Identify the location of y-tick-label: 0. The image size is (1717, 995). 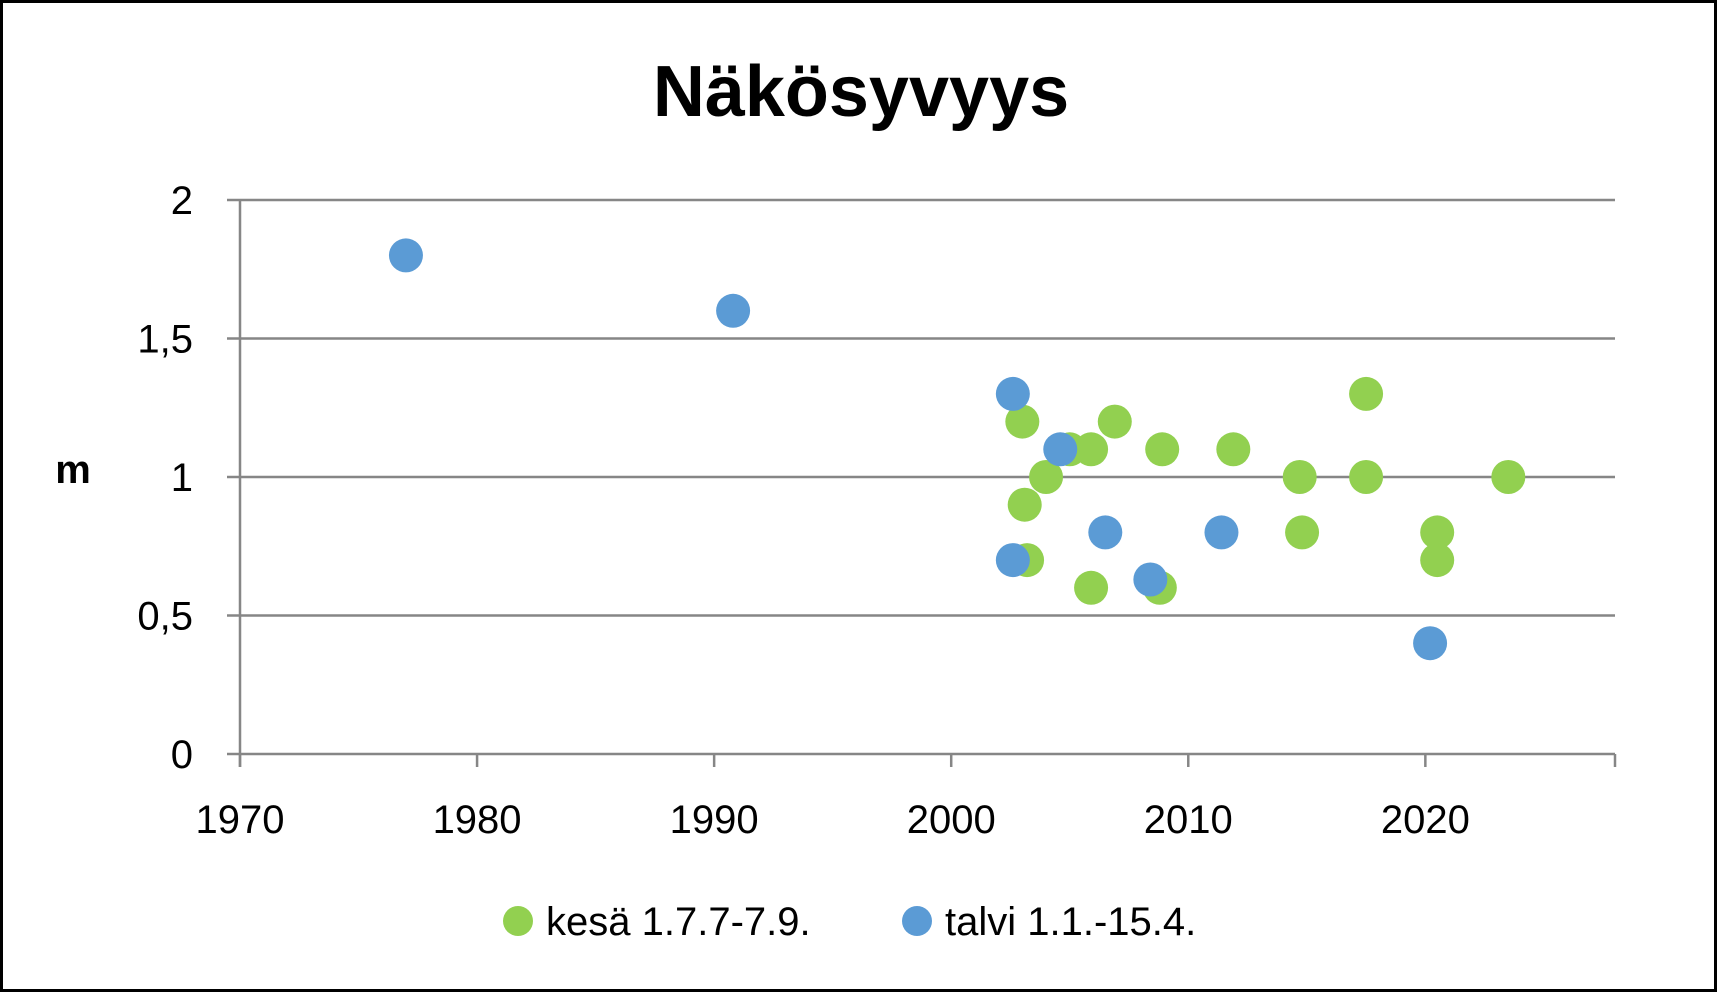
(182, 755).